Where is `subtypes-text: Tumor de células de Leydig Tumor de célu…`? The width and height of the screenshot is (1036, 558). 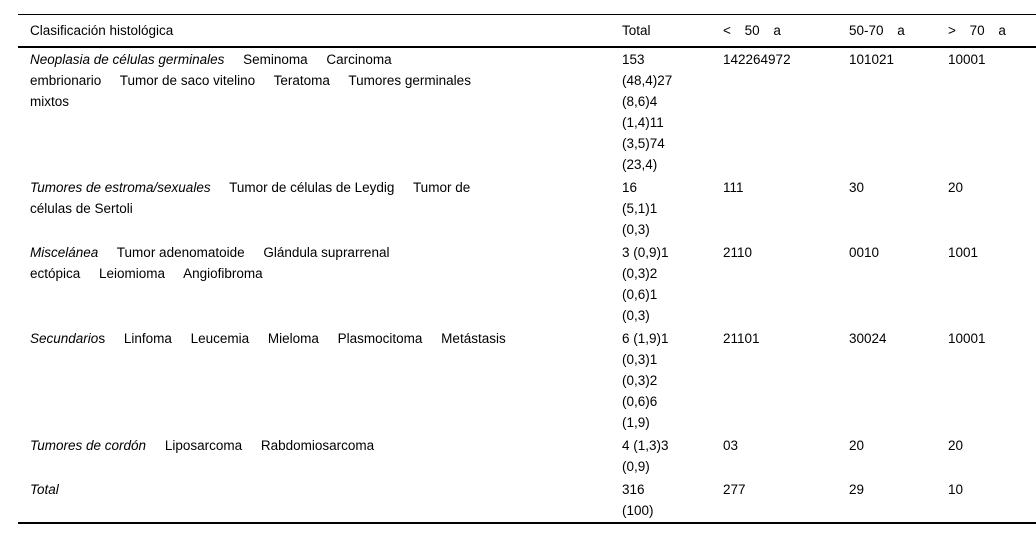 subtypes-text: Tumor de células de Leydig Tumor de célu… is located at coordinates (250, 198).